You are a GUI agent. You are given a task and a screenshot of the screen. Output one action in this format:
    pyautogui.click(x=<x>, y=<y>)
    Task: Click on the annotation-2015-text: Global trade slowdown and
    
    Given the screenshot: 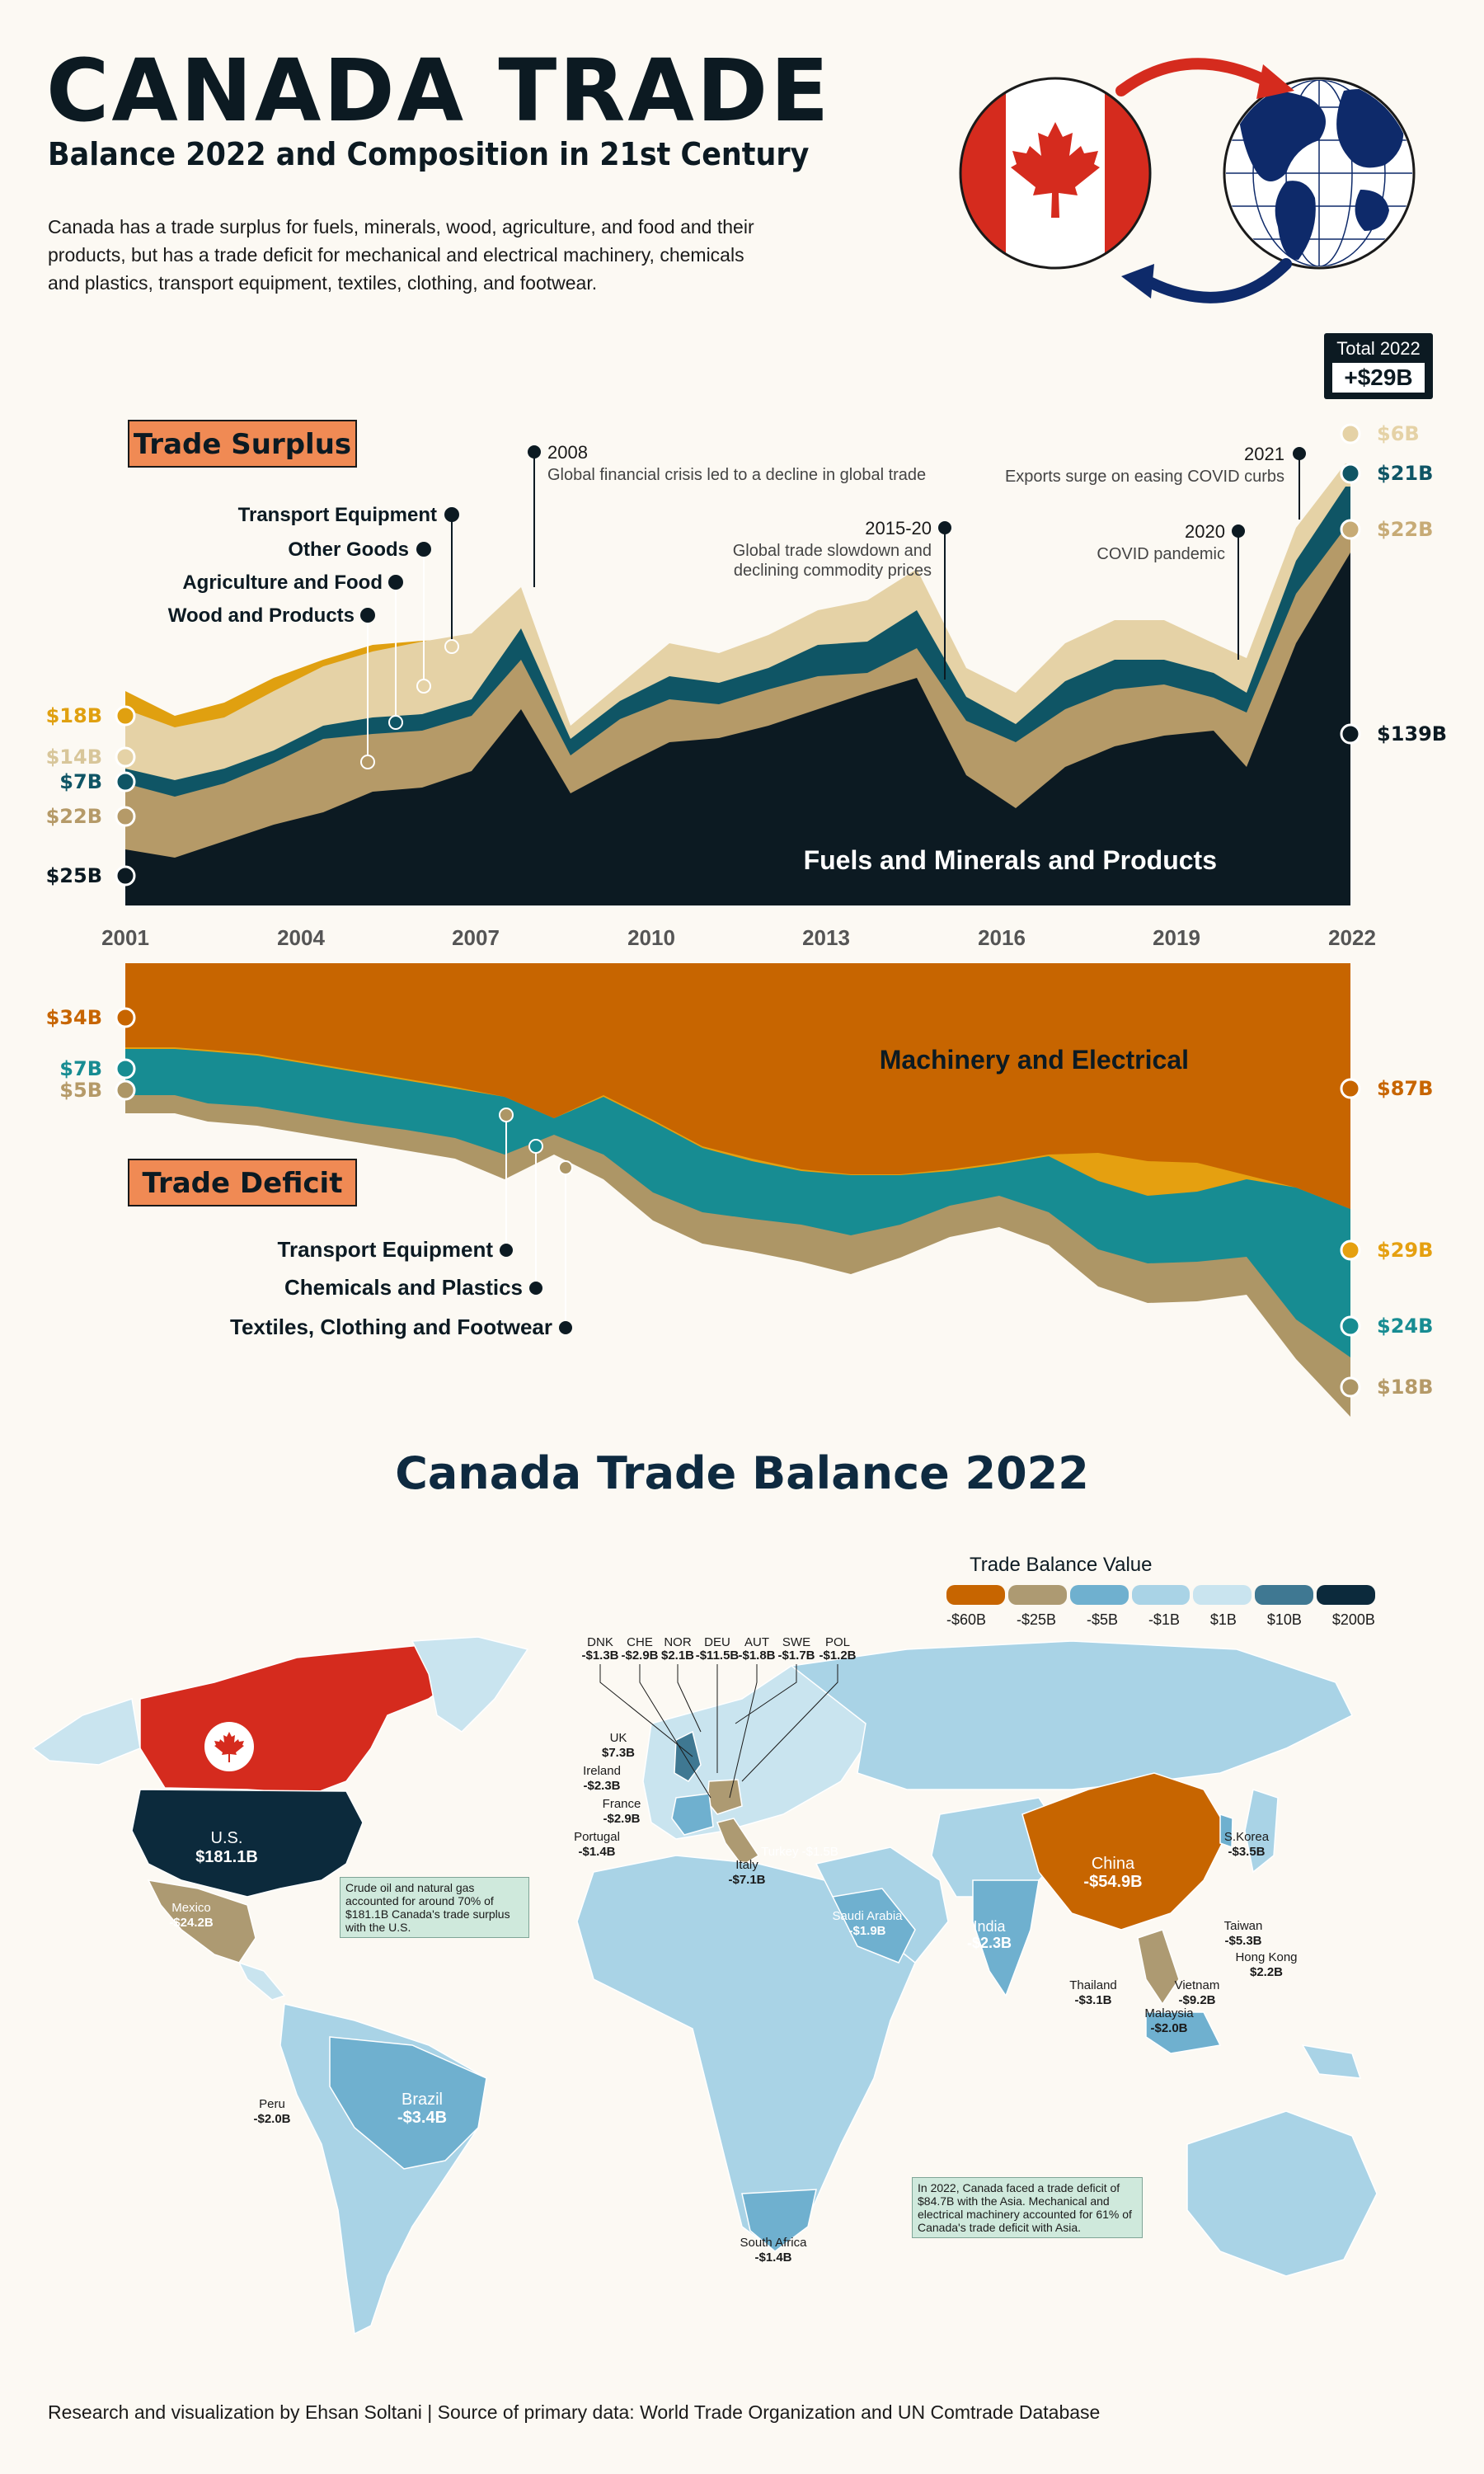 What is the action you would take?
    pyautogui.click(x=832, y=551)
    